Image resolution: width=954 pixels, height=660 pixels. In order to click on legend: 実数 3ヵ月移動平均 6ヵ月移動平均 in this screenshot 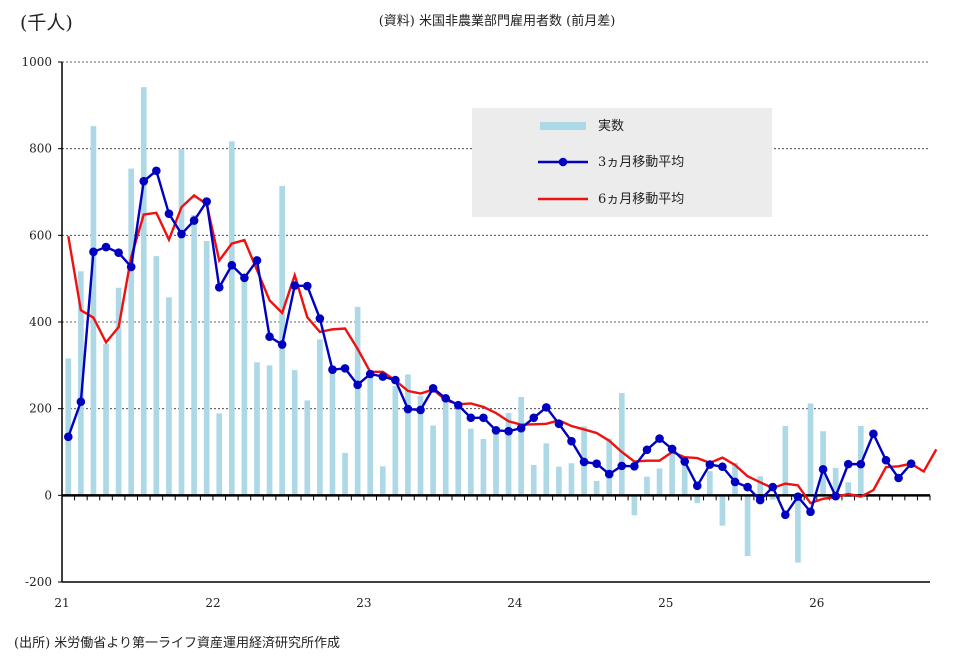, I will do `click(622, 162)`.